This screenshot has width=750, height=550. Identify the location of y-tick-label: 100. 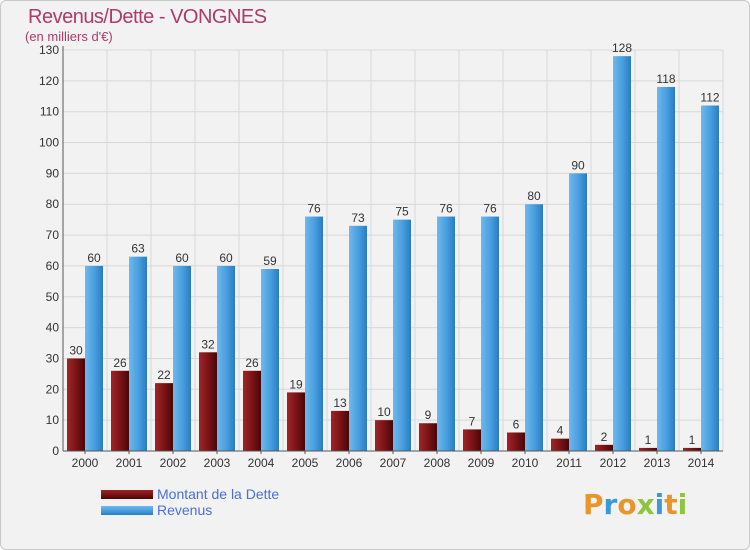
(49, 143).